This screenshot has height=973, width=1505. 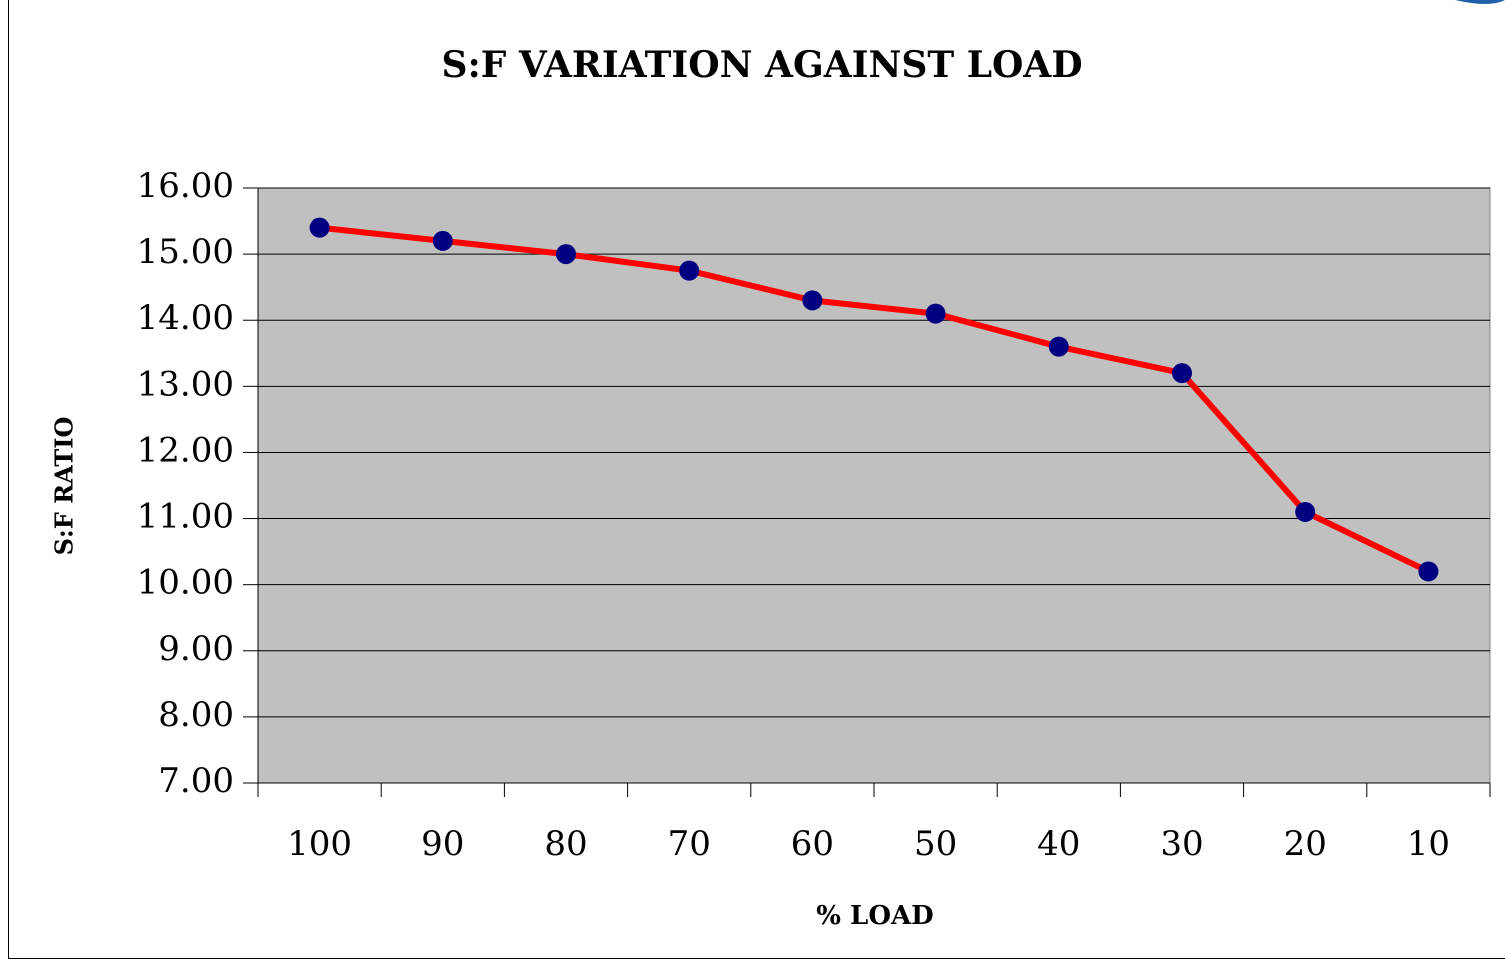 I want to click on y-tick-label: 11.00, so click(x=185, y=517).